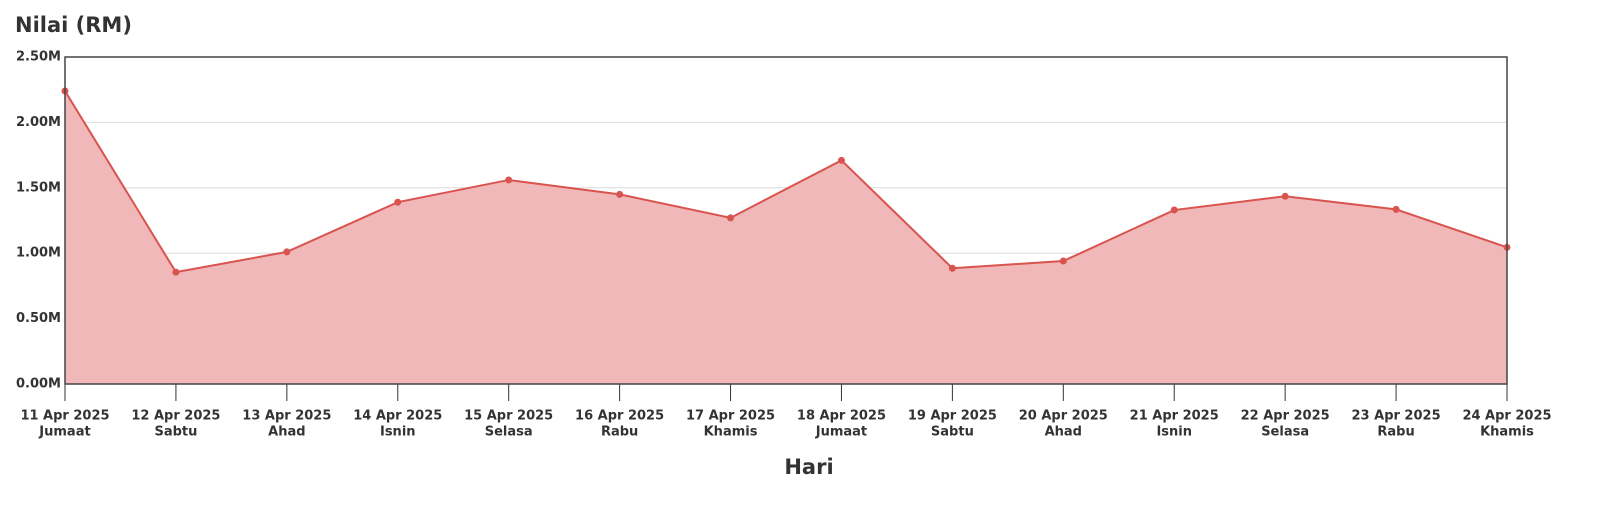 This screenshot has height=523, width=1600. I want to click on x-tick-label: 20 Apr 2025, so click(1063, 416).